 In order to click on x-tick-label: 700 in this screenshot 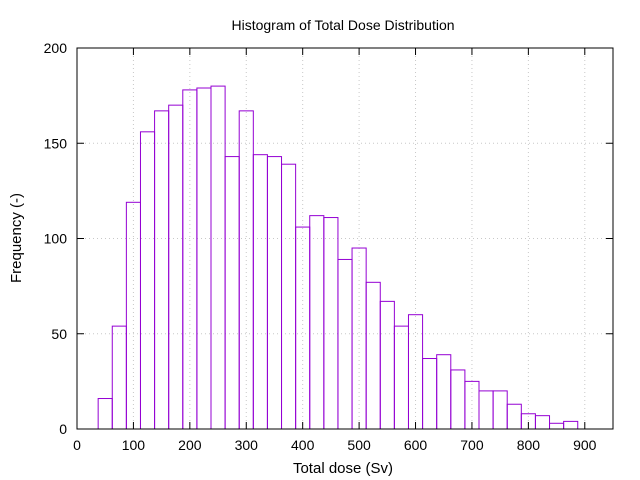, I will do `click(472, 445)`.